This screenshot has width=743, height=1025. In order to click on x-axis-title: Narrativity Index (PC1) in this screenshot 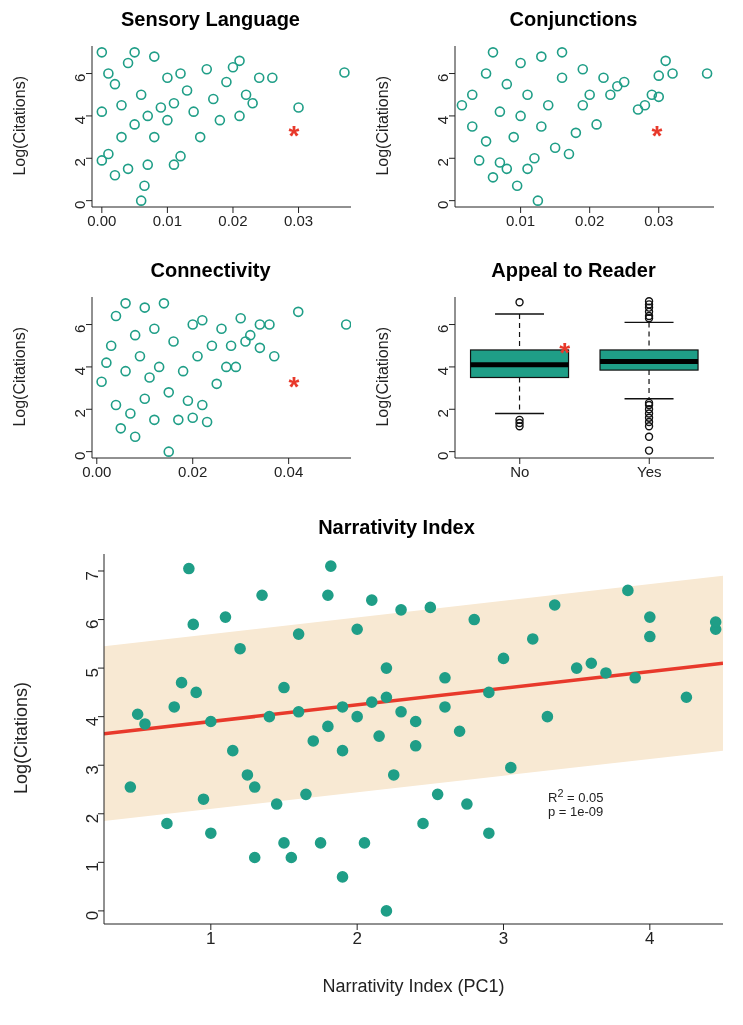, I will do `click(413, 986)`.